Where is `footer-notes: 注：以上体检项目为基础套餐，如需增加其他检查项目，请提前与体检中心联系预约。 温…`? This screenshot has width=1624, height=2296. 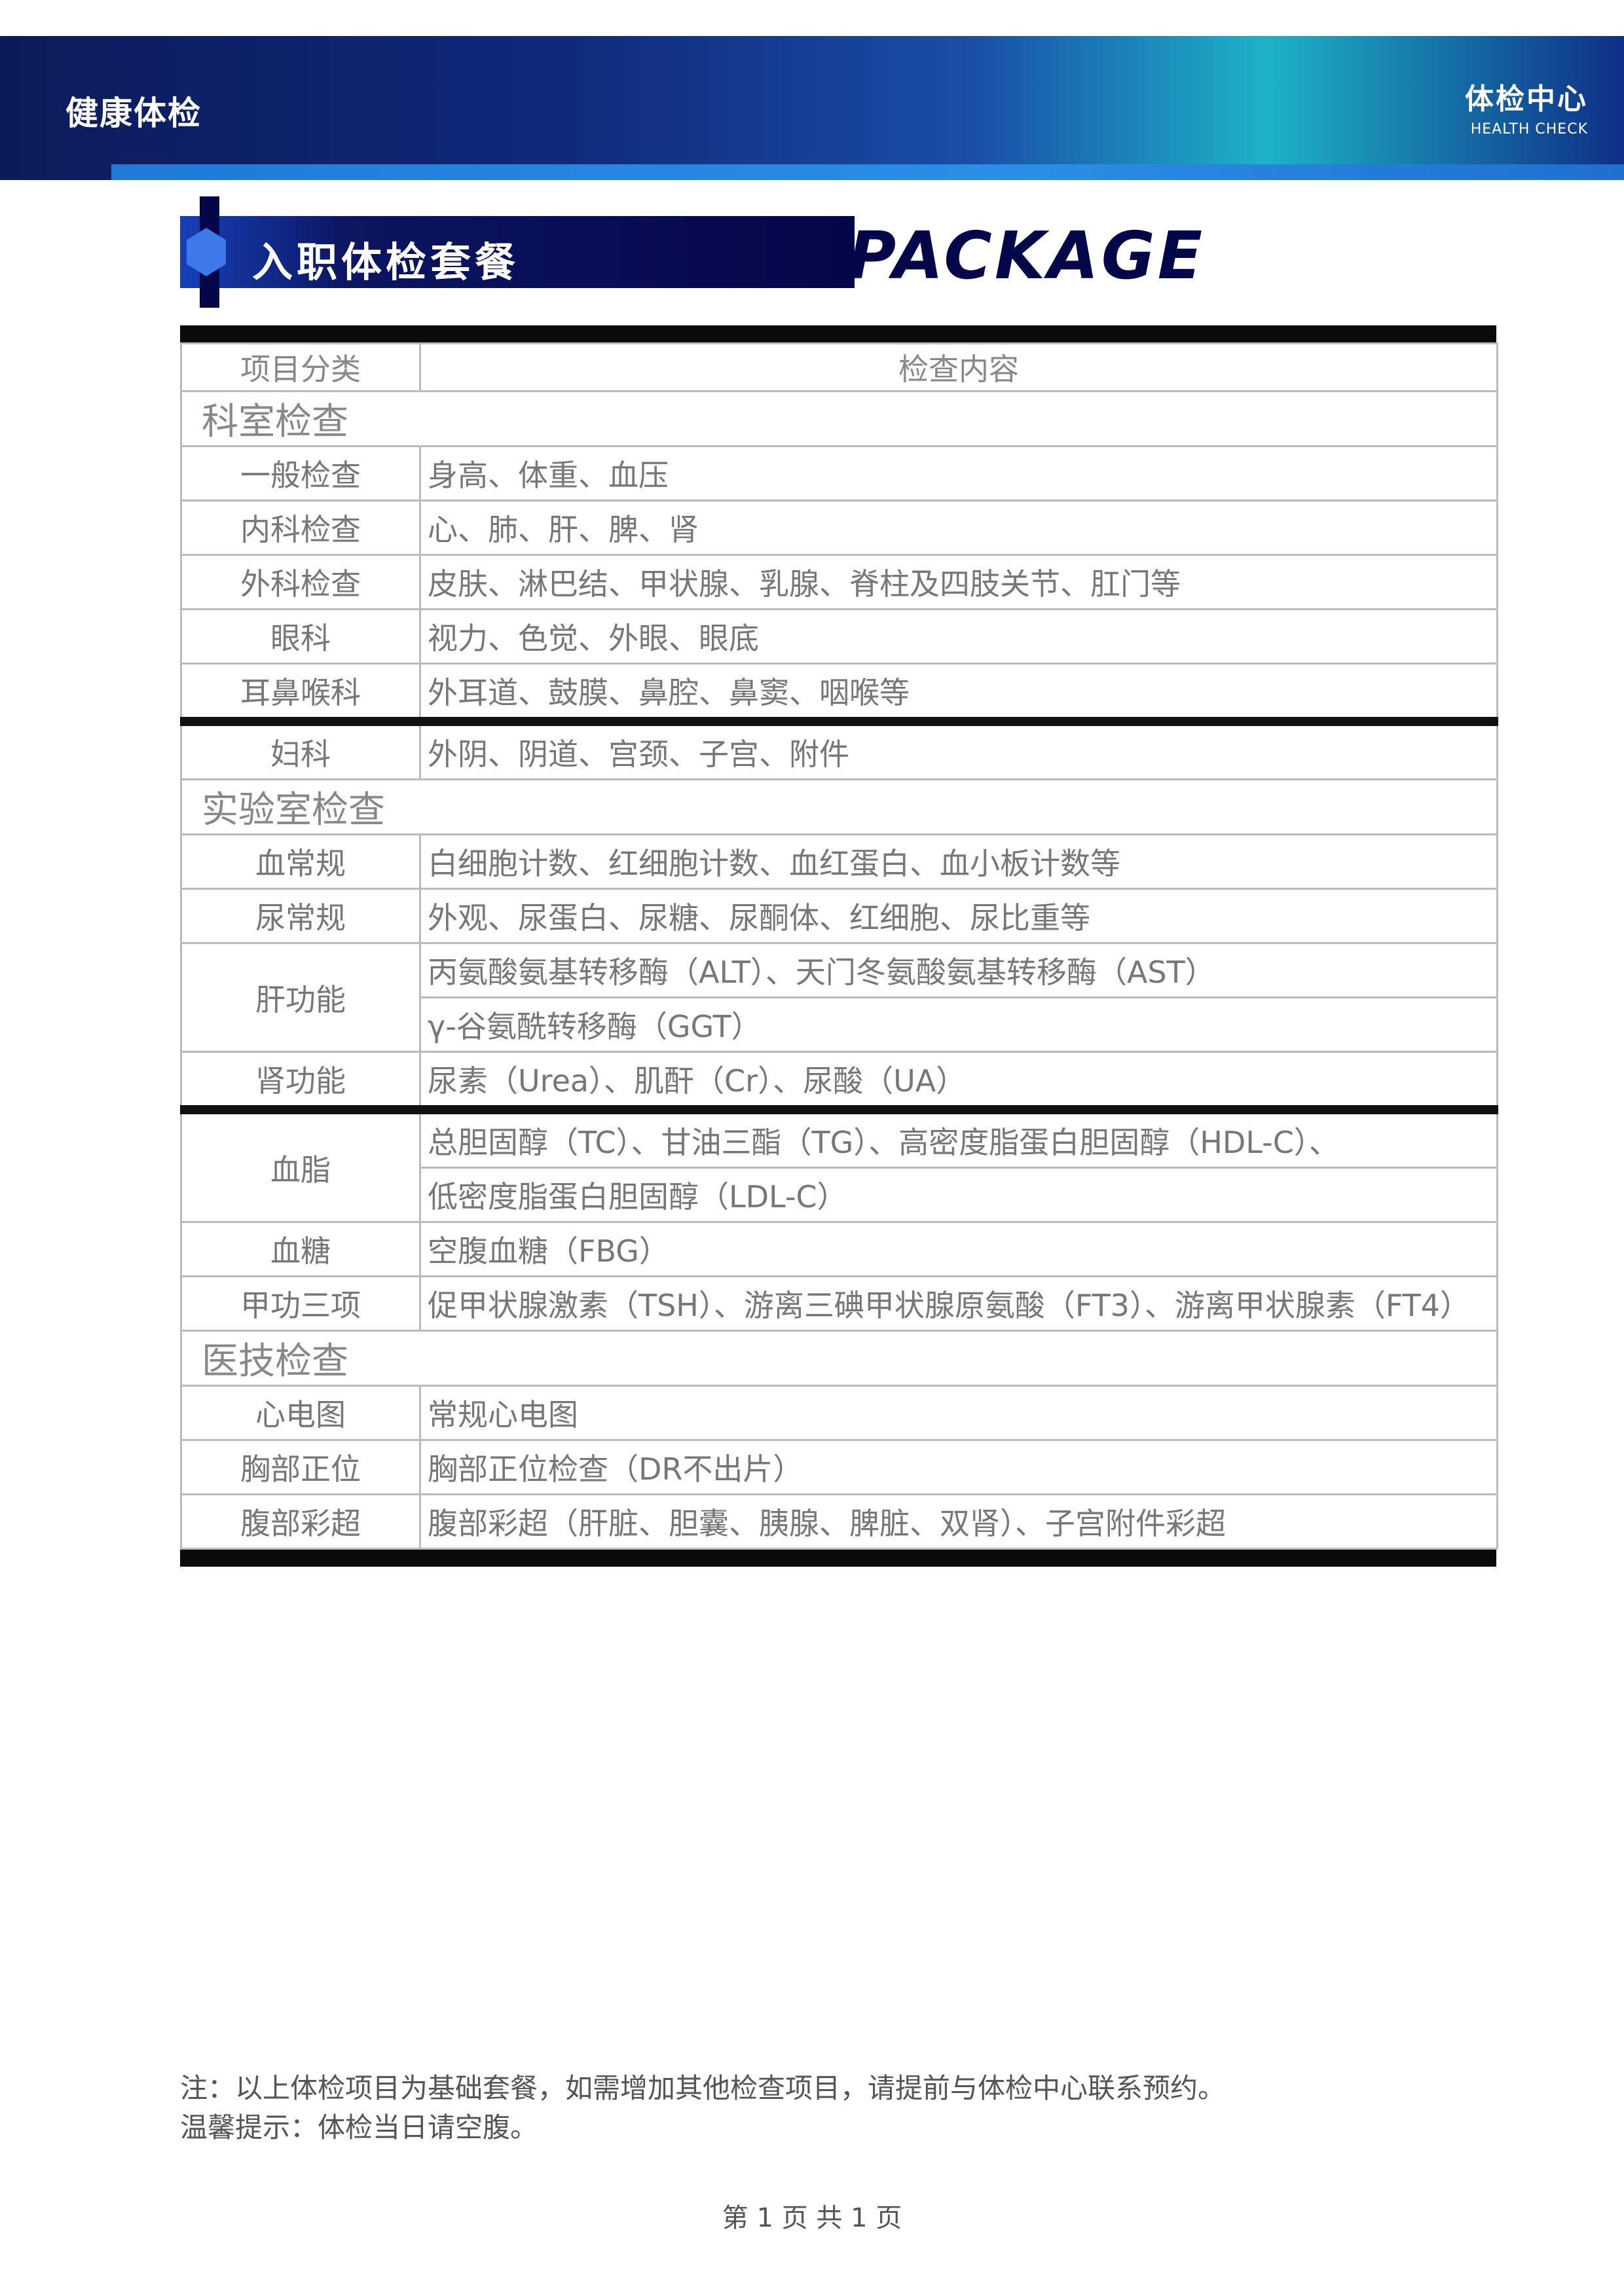 footer-notes: 注：以上体检项目为基础套餐，如需增加其他检查项目，请提前与体检中心联系预约。 温… is located at coordinates (818, 2108).